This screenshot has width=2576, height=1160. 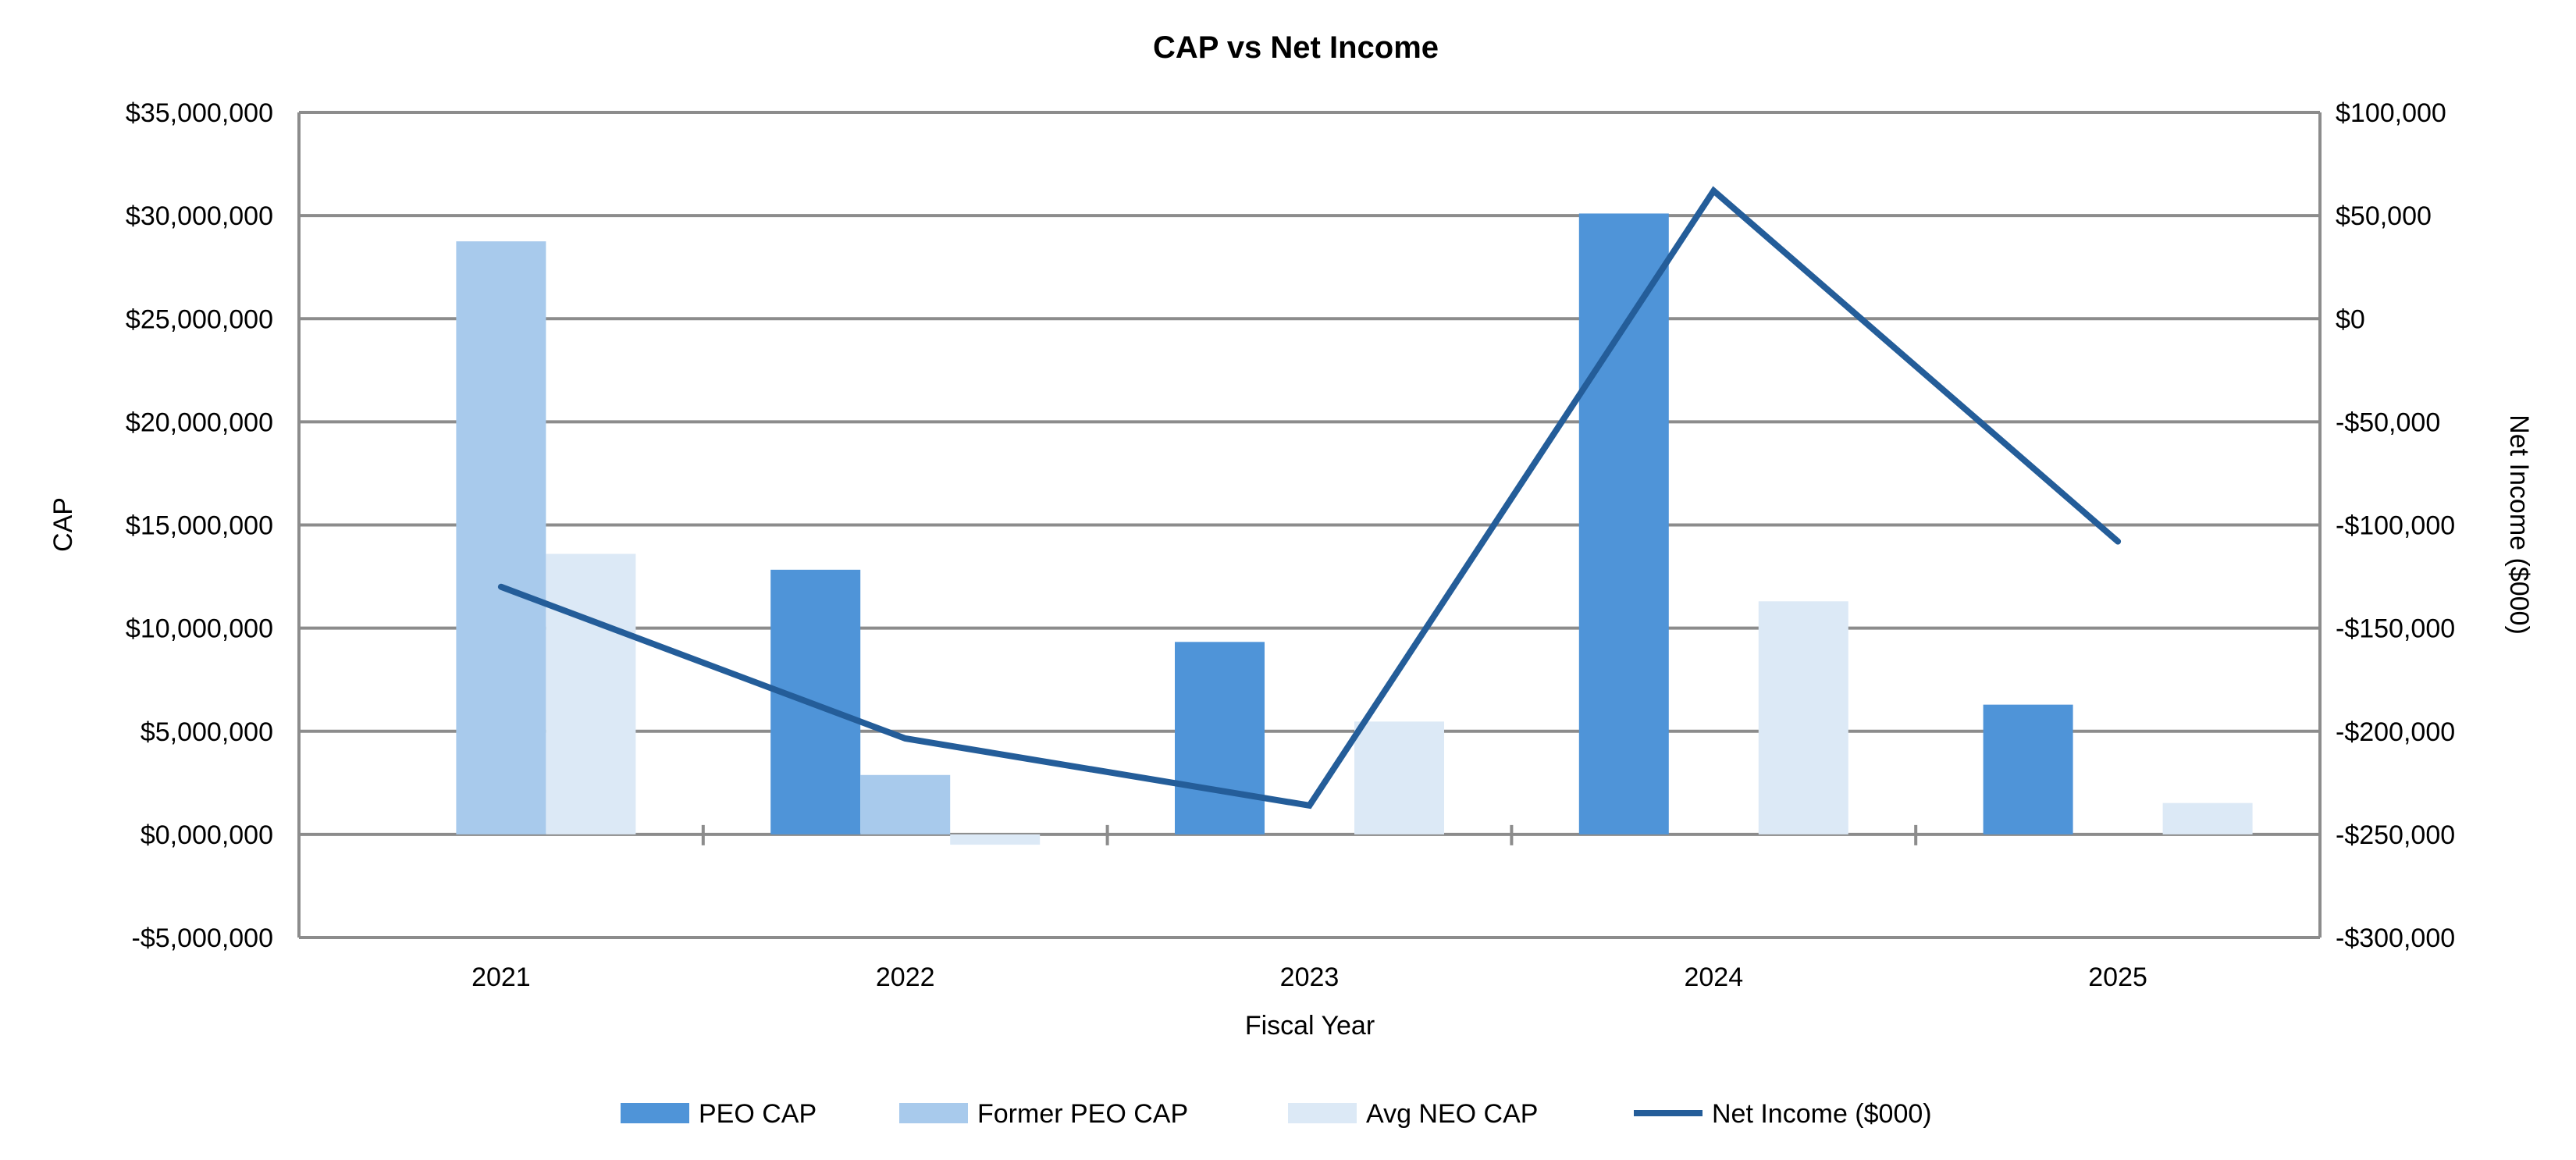 What do you see at coordinates (207, 732) in the screenshot?
I see `y-tick-label: $5,000,000` at bounding box center [207, 732].